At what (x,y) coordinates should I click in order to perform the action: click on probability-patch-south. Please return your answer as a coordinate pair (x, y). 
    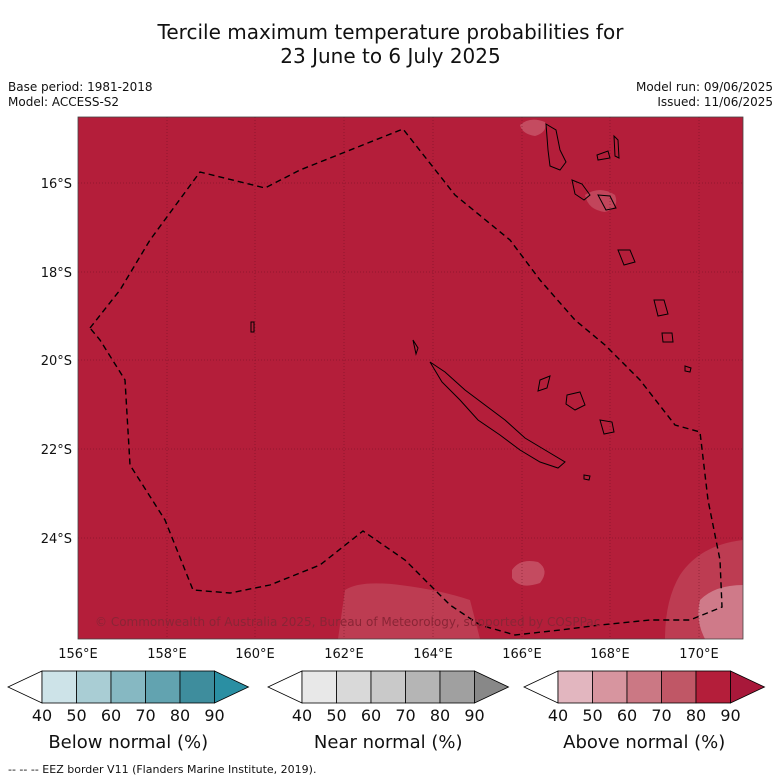
    Looking at the image, I should click on (409, 611).